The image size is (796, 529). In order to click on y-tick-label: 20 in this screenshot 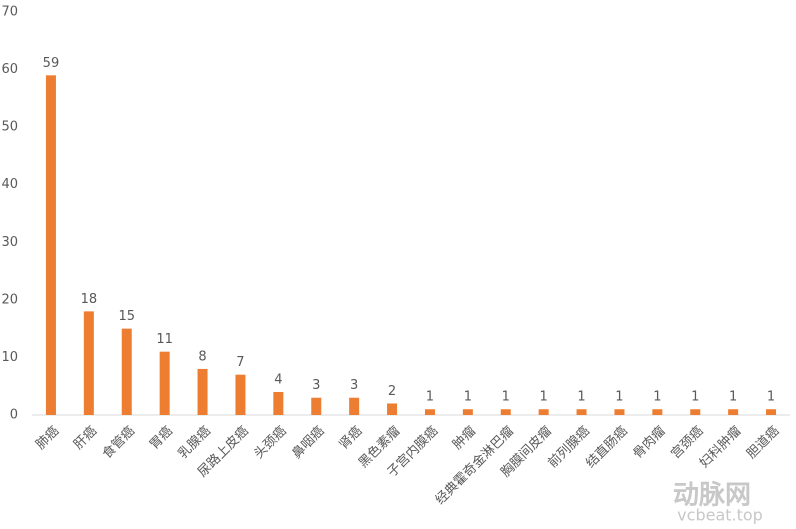, I will do `click(9, 299)`.